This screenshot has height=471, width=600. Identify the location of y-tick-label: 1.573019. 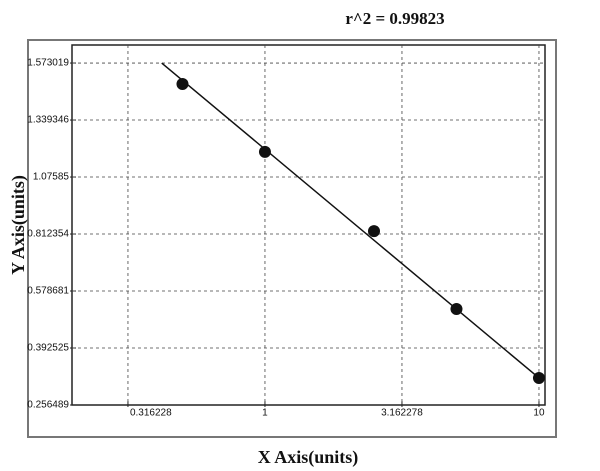
(48, 63).